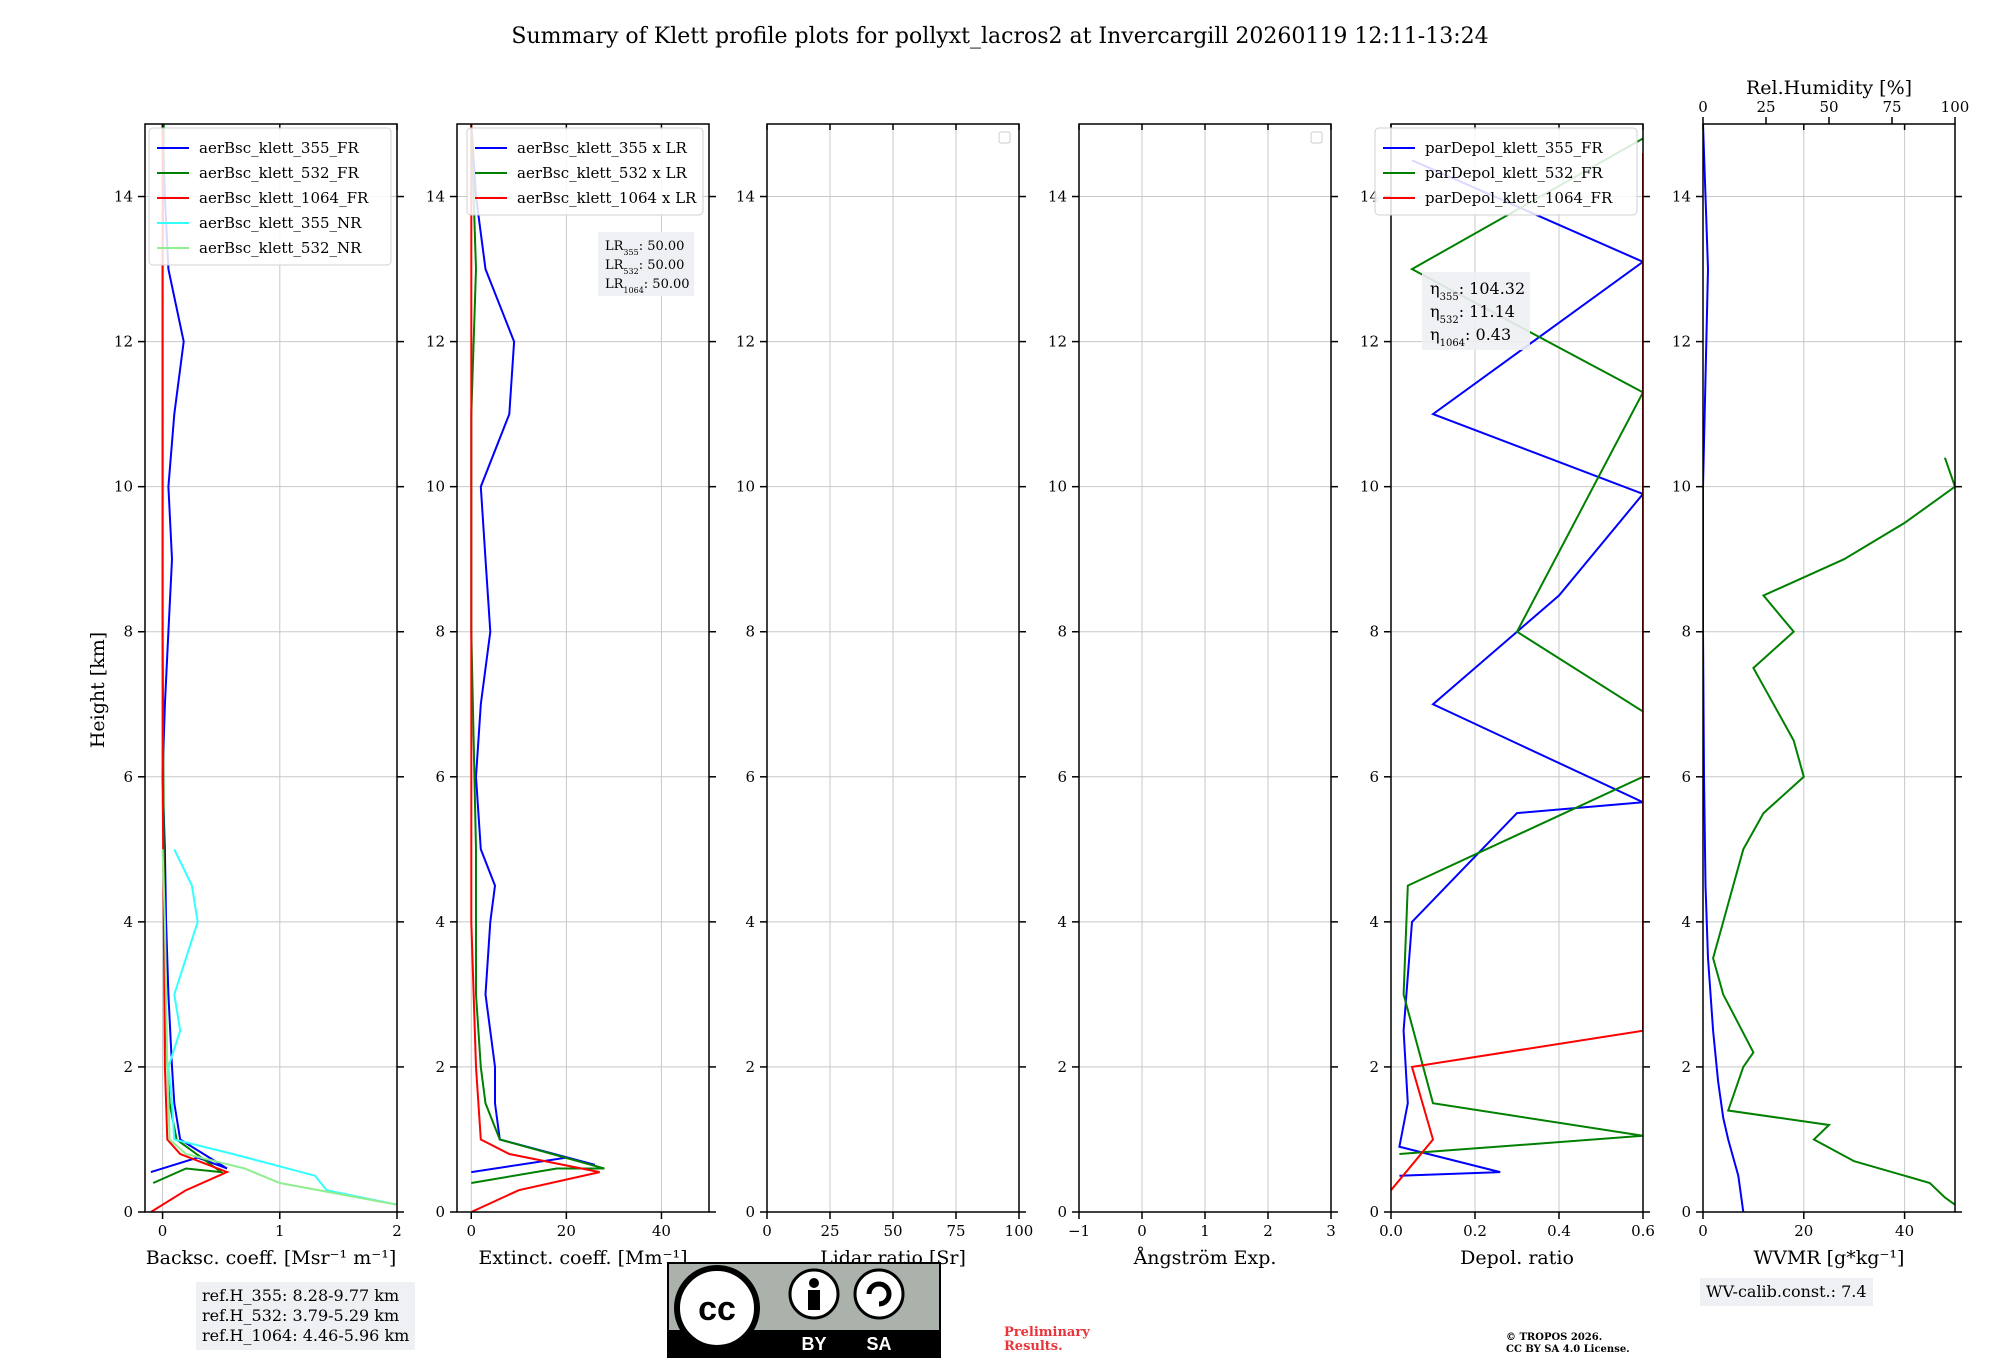 The image size is (2000, 1360). What do you see at coordinates (1488, 334) in the screenshot?
I see `eta-1064-value: : 0.43` at bounding box center [1488, 334].